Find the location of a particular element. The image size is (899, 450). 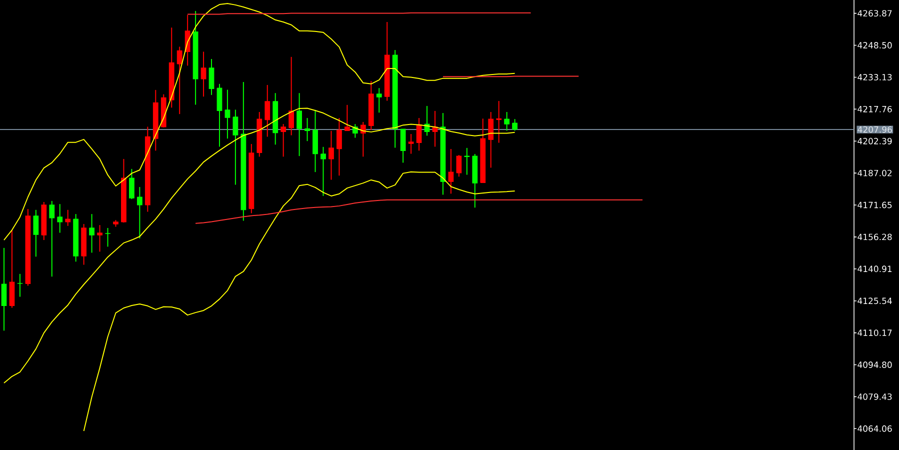

y-tick-label: 4125.54 is located at coordinates (875, 301).